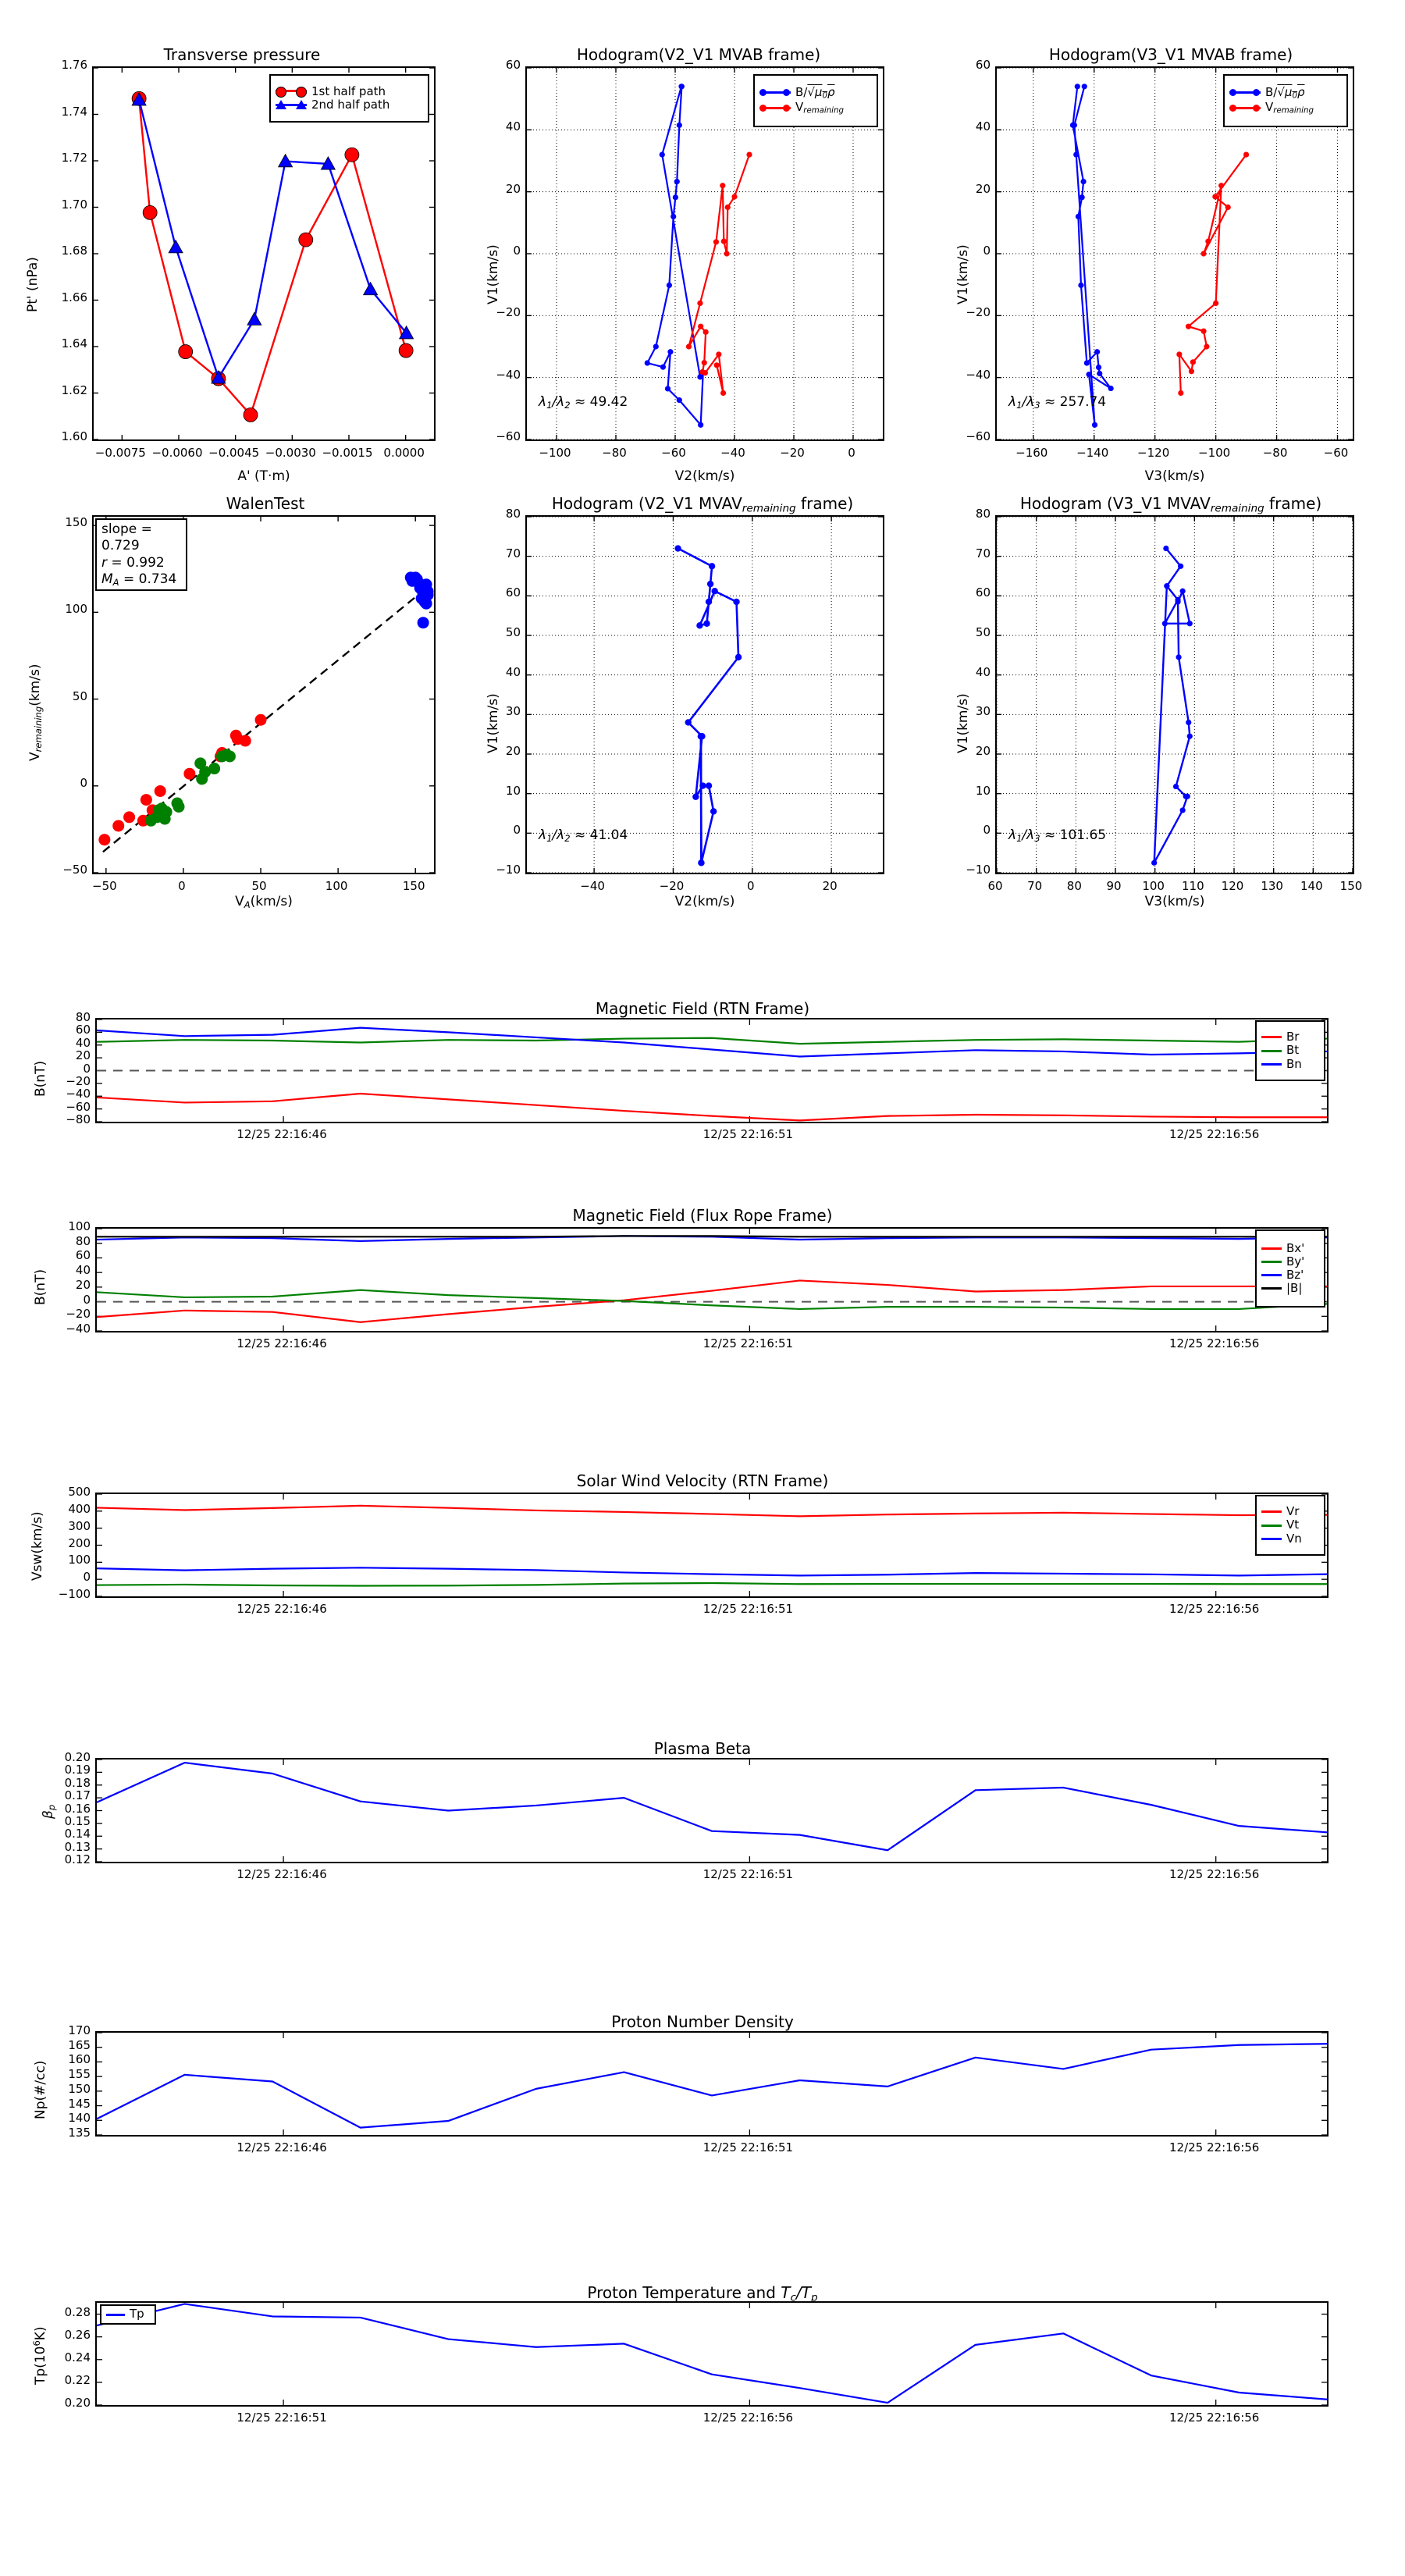 The height and width of the screenshot is (2576, 1405). I want to click on x-tick-label: 150, so click(413, 886).